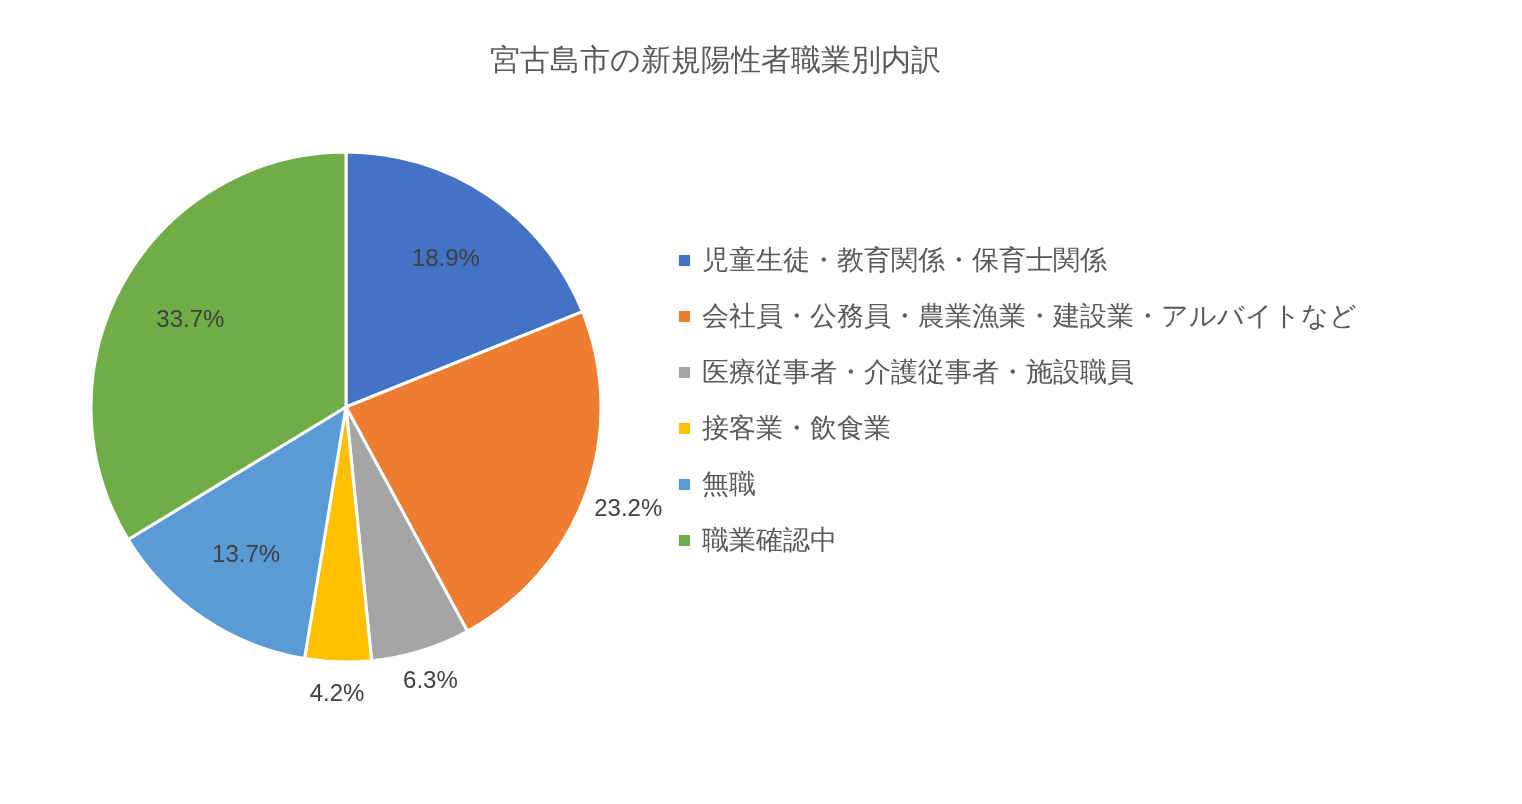 The image size is (1522, 804). I want to click on legend-label: 医療従事者・介護従事者・施設職員, so click(918, 371).